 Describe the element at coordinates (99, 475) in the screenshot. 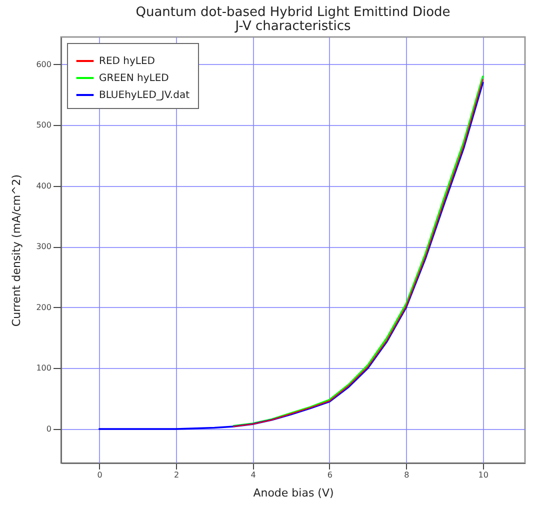

I see `x-tick-label: 0` at that location.